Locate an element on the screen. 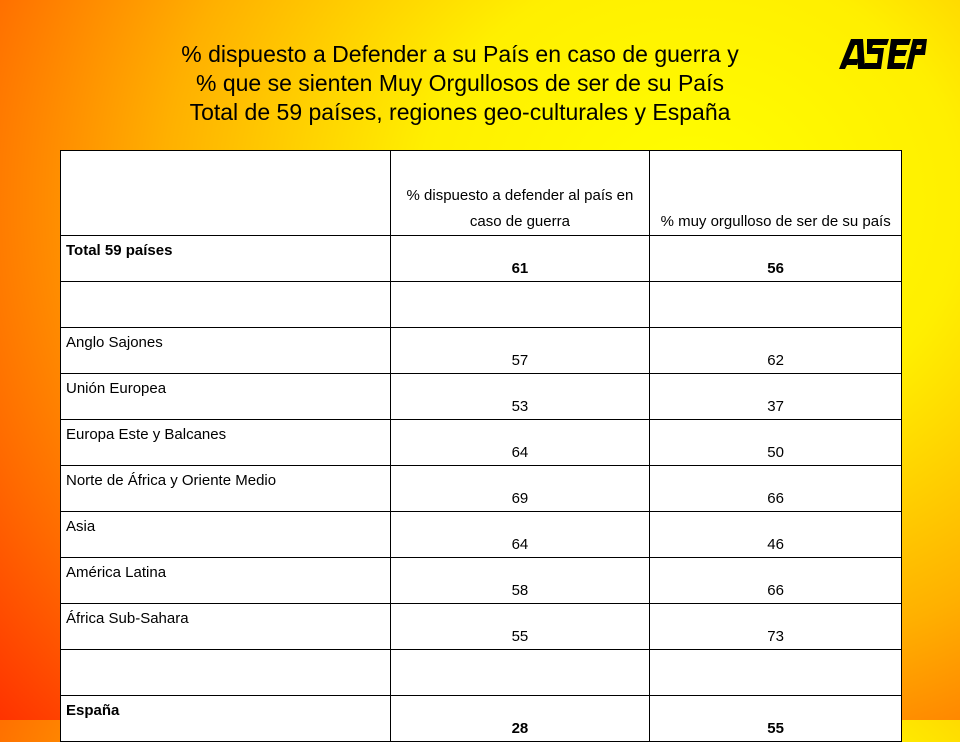 Image resolution: width=960 pixels, height=742 pixels. row-label: África Sub-Sahara is located at coordinates (225, 626).